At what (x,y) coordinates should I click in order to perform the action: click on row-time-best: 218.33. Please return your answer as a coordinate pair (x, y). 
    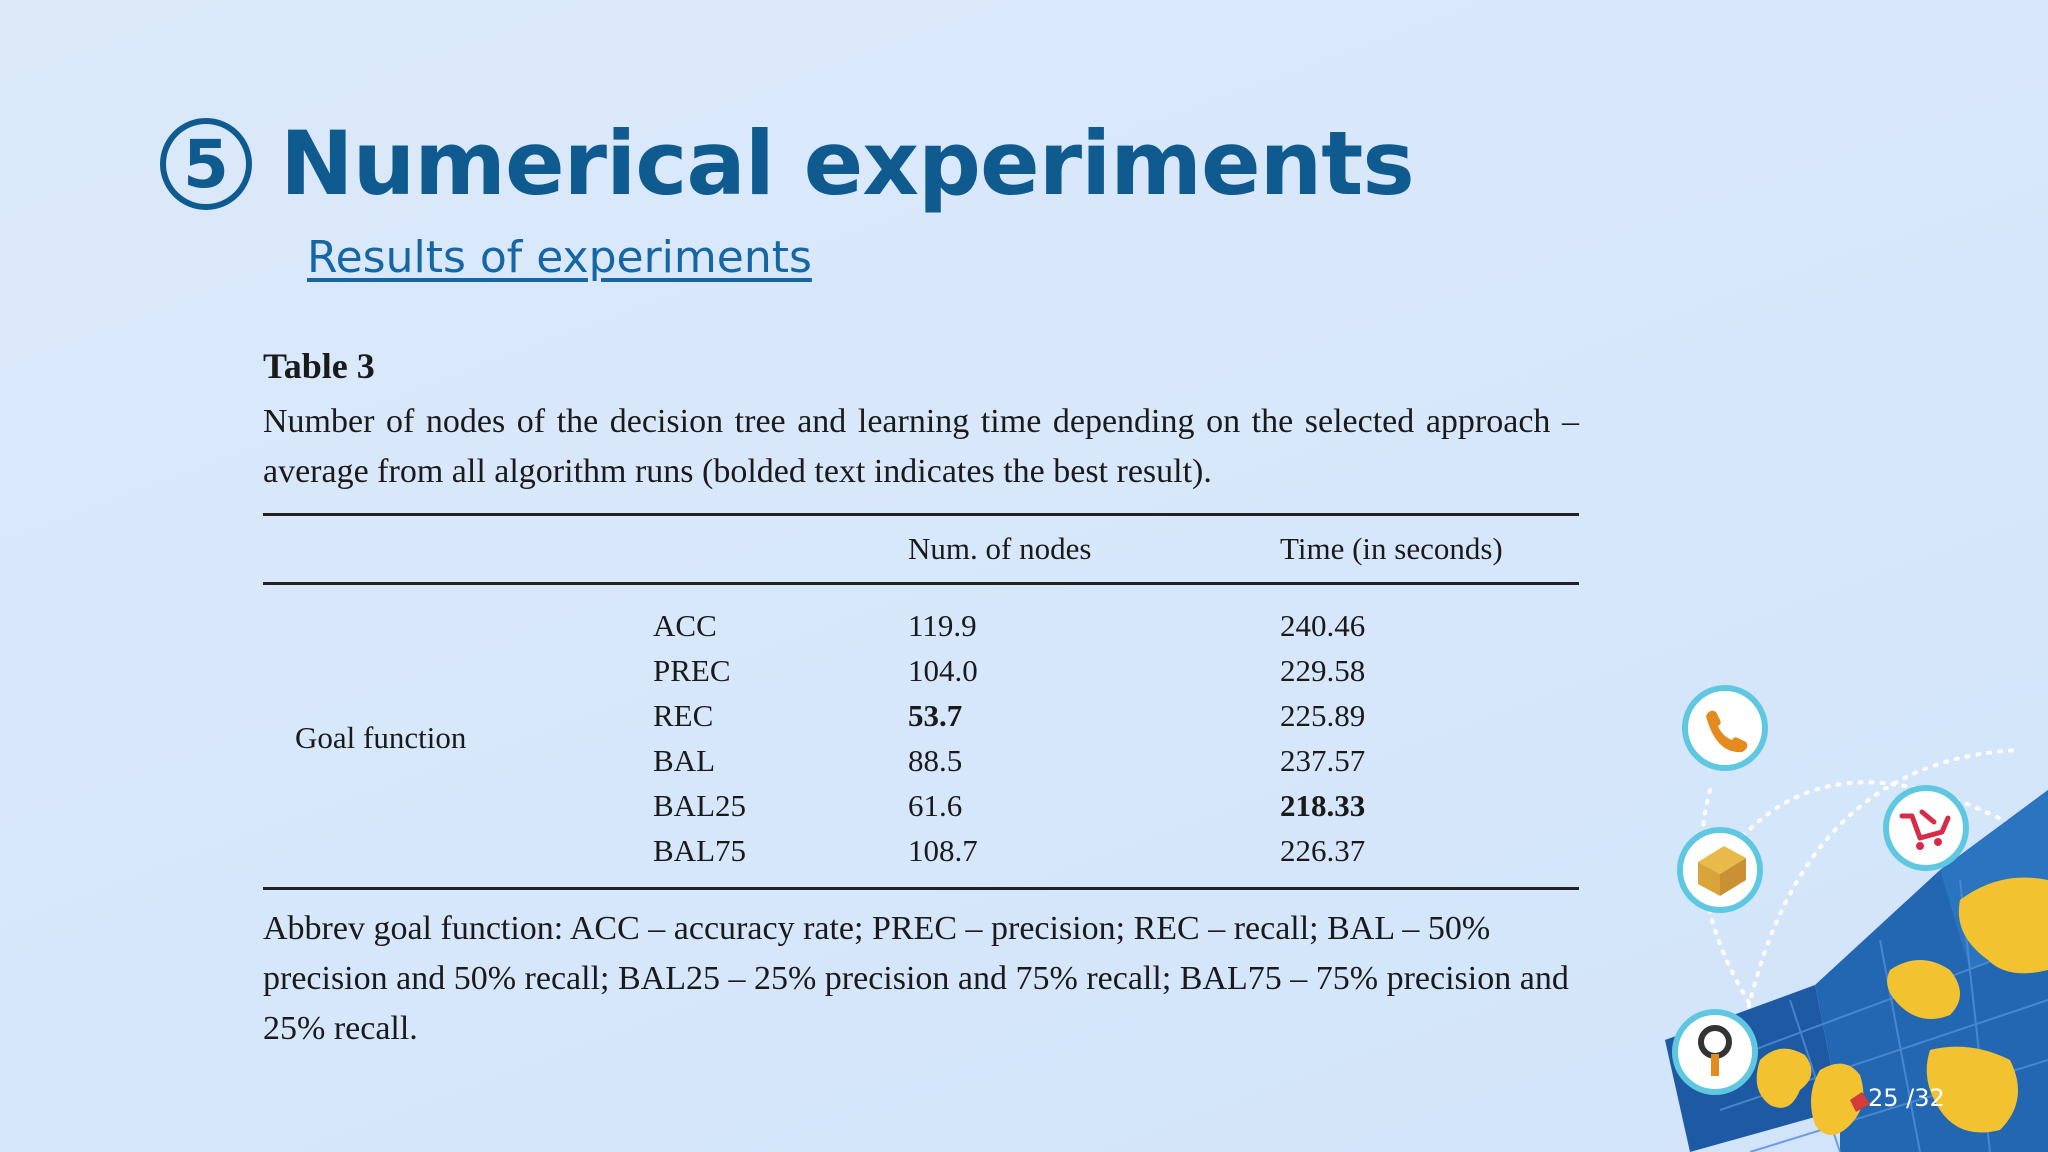
    Looking at the image, I should click on (1323, 805).